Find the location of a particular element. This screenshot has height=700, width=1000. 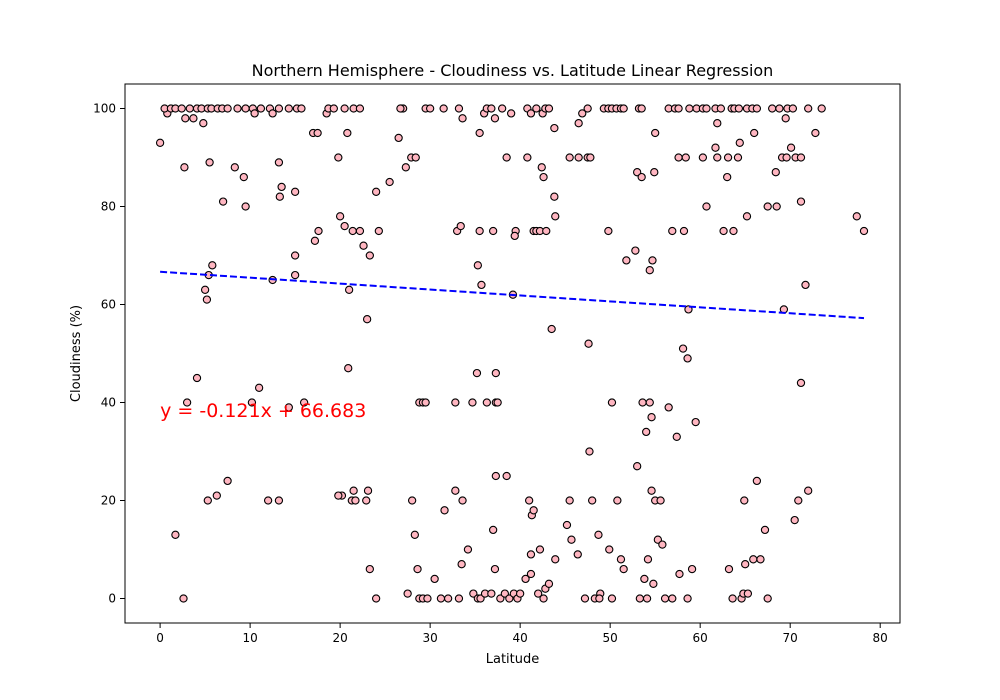

regression-layer is located at coordinates (512, 295).